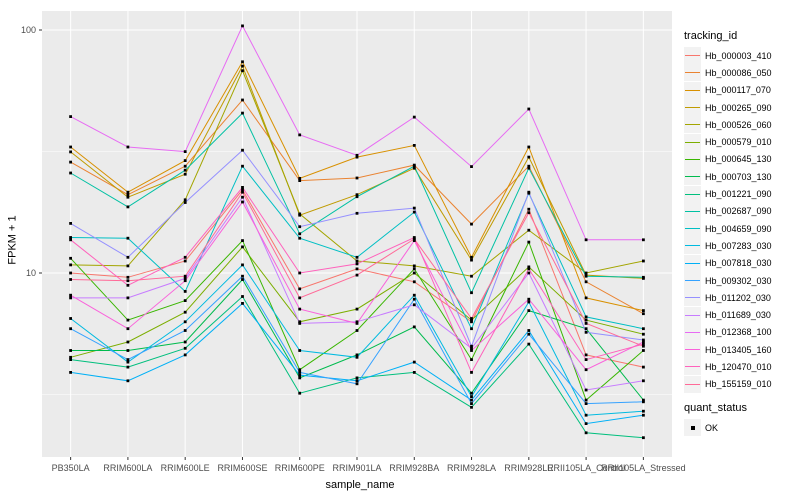 This screenshot has width=800, height=500. Describe the element at coordinates (738, 72) in the screenshot. I see `legend-item-label: Hb_000086_050` at that location.